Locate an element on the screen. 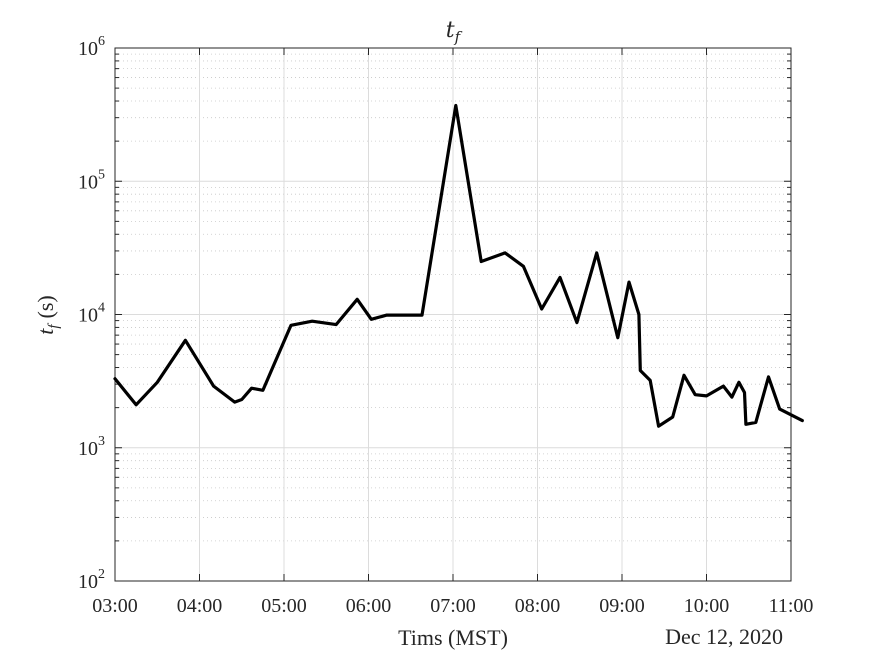 Image resolution: width=875 pixels, height=656 pixels. y-tick-label: 10² is located at coordinates (91, 580).